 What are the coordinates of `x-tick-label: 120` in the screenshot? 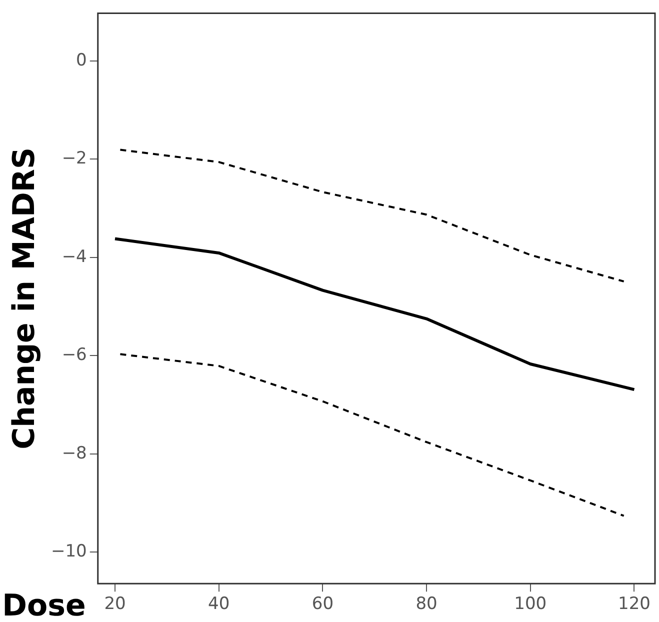 It's located at (634, 604).